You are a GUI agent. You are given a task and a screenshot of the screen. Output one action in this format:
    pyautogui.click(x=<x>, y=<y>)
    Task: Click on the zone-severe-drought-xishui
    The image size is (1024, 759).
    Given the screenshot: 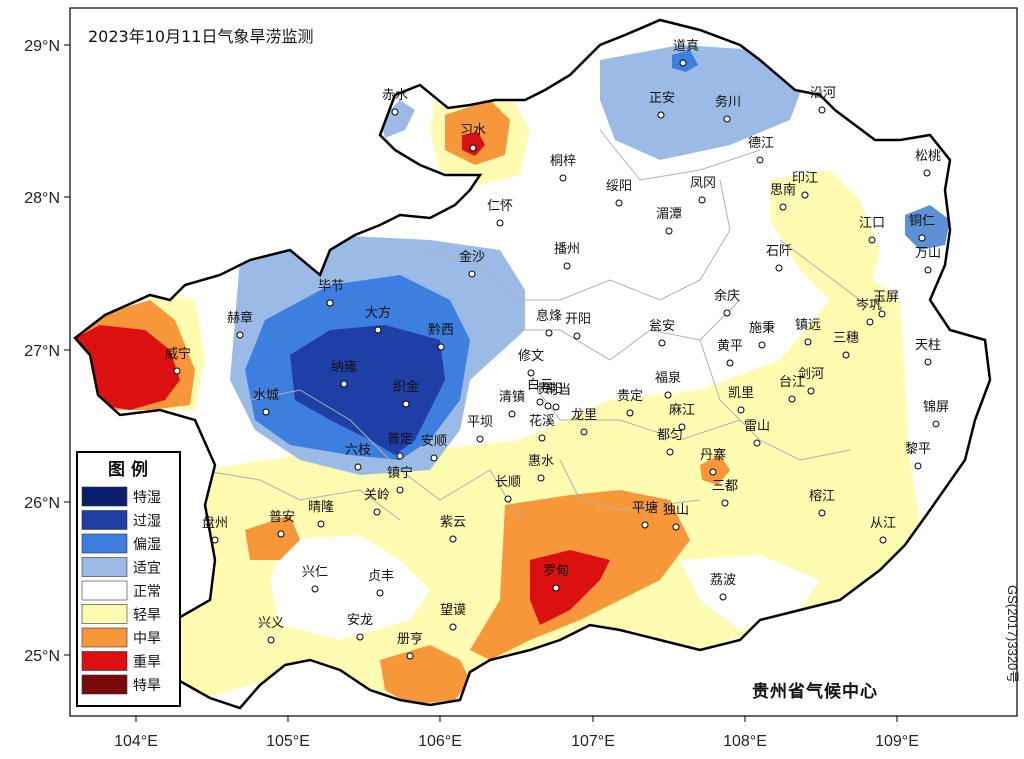 What is the action you would take?
    pyautogui.click(x=473, y=144)
    